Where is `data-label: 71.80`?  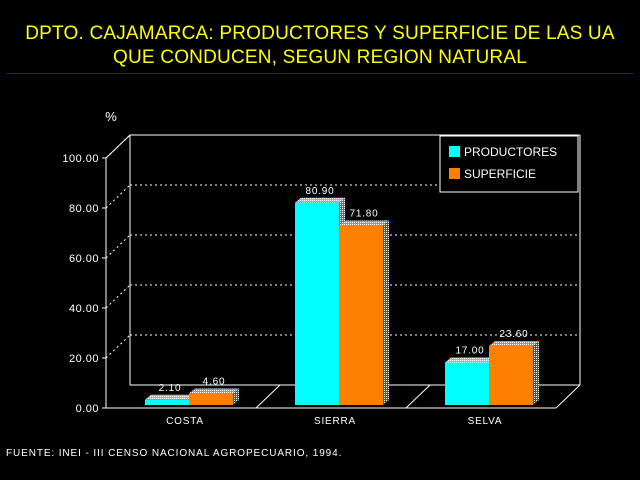
data-label: 71.80 is located at coordinates (363, 214).